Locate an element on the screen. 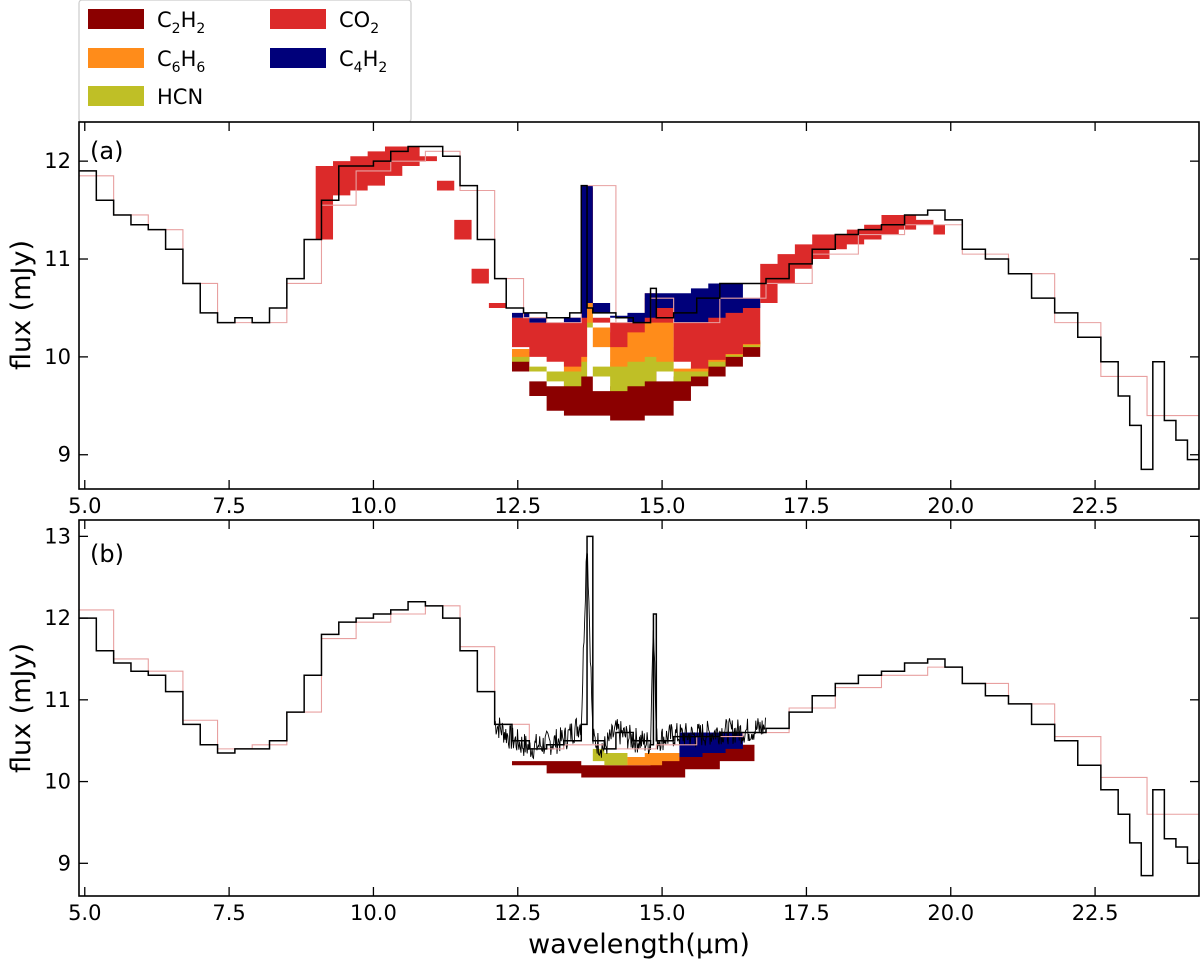 The height and width of the screenshot is (964, 1200). panel-b-ylabel: flux (mJy) is located at coordinates (21, 708).